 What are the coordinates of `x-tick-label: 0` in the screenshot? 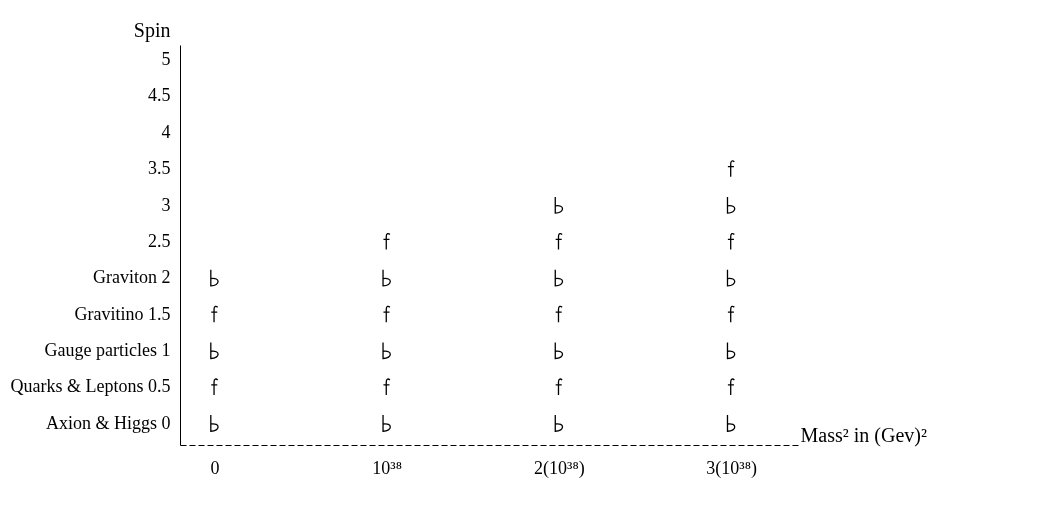 It's located at (215, 467).